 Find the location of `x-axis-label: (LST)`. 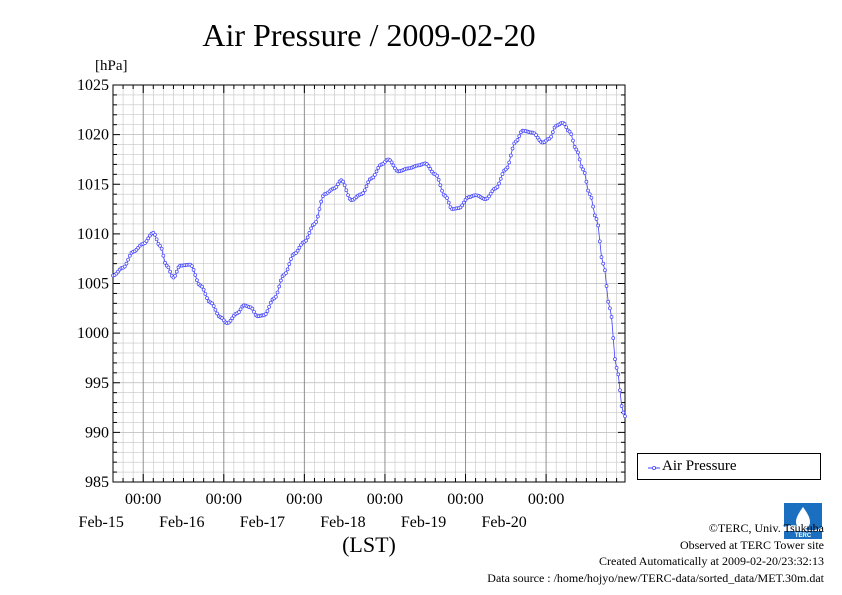

x-axis-label: (LST) is located at coordinates (369, 544).